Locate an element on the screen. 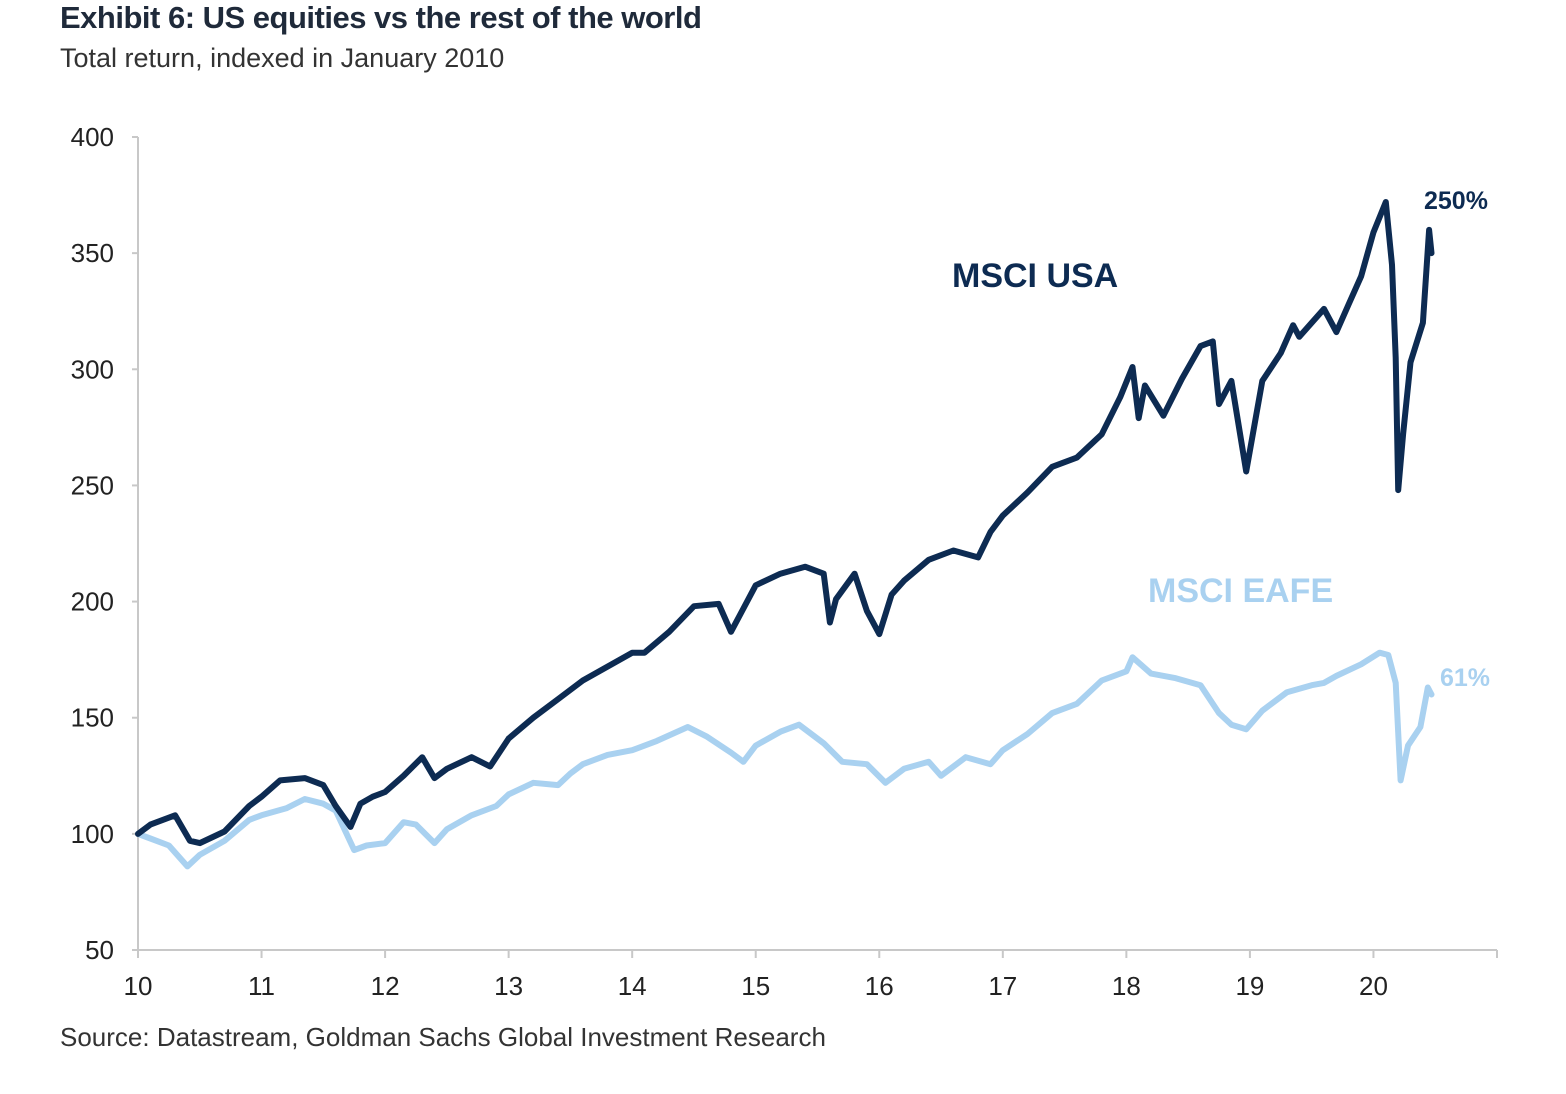 The image size is (1566, 1094). y-tick-label: 100 is located at coordinates (92, 834).